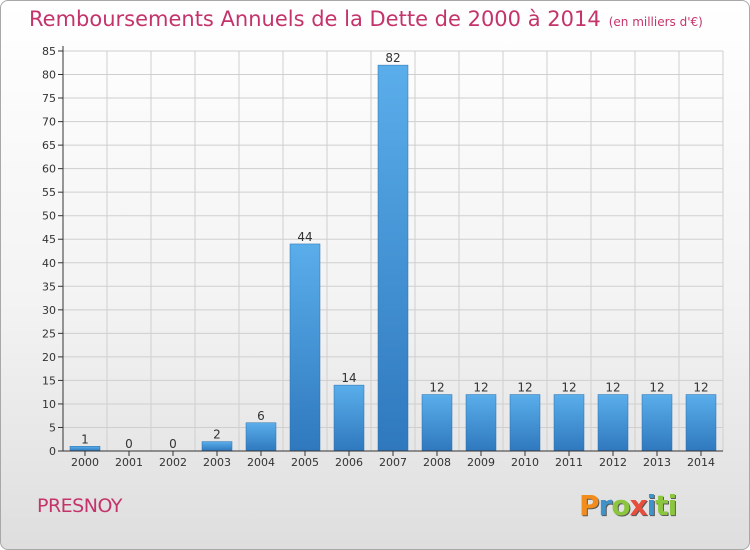 This screenshot has width=750, height=550. I want to click on logo-letter: ti, so click(666, 505).